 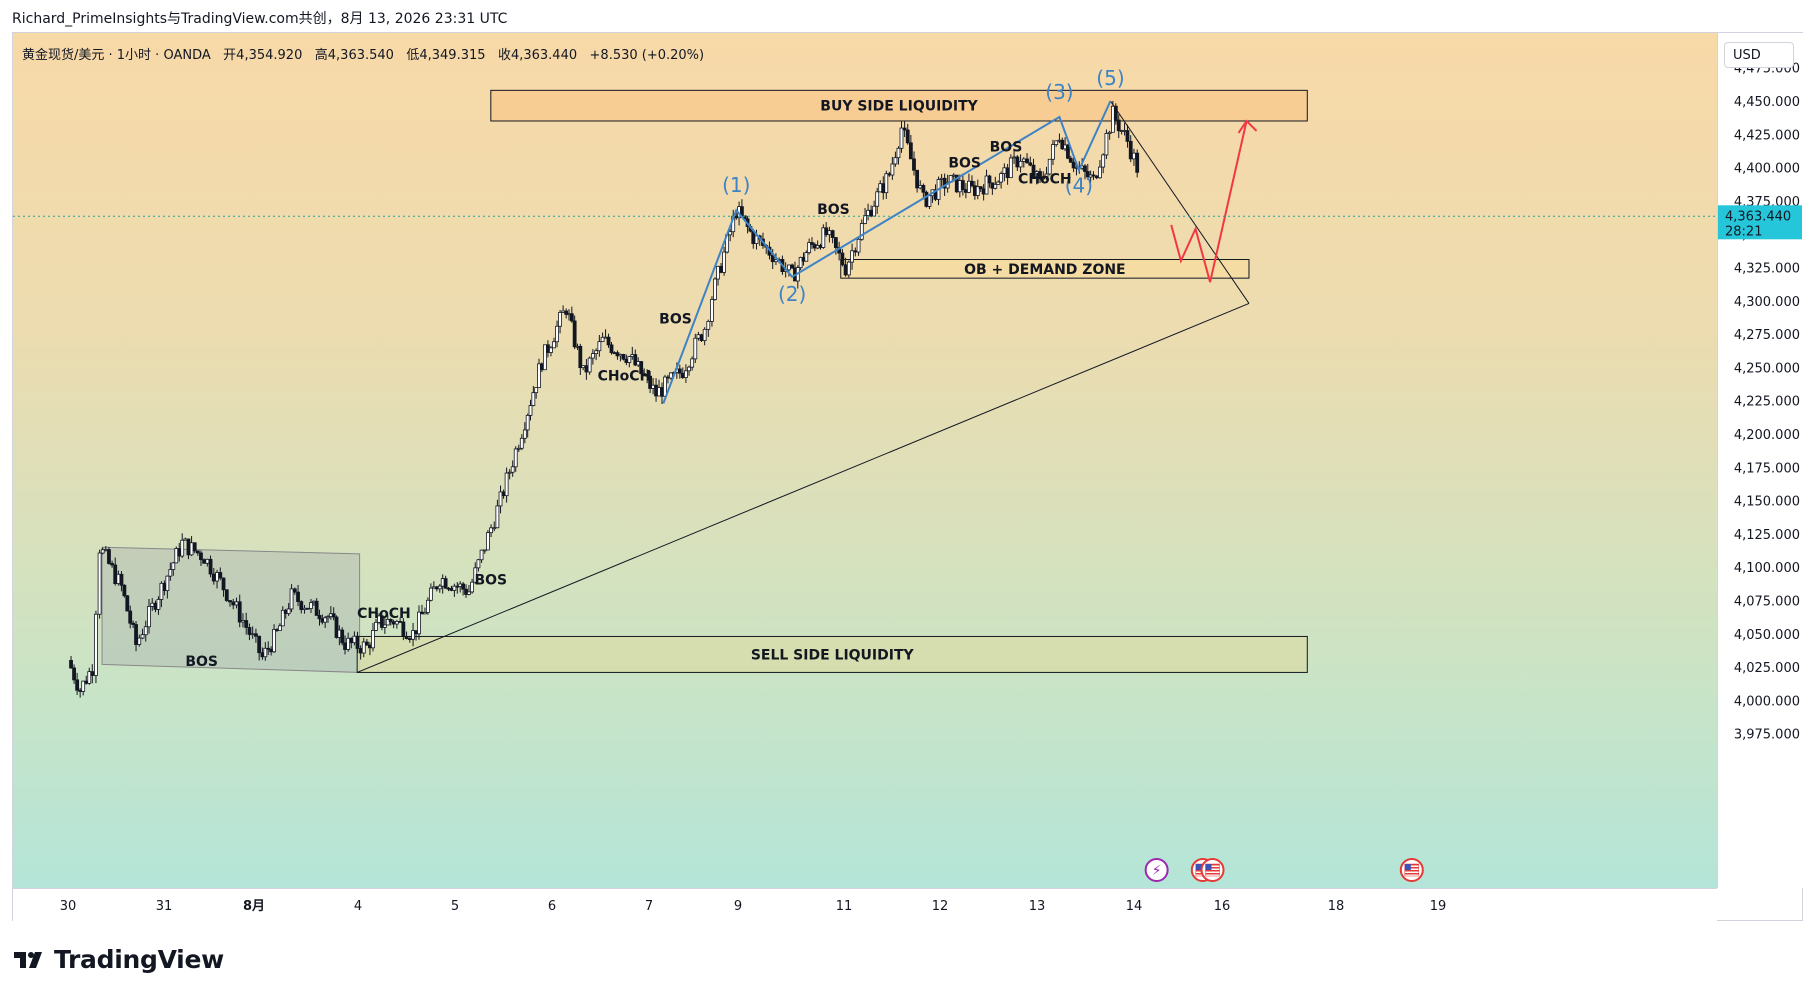 I want to click on low-label: 低, so click(x=413, y=55).